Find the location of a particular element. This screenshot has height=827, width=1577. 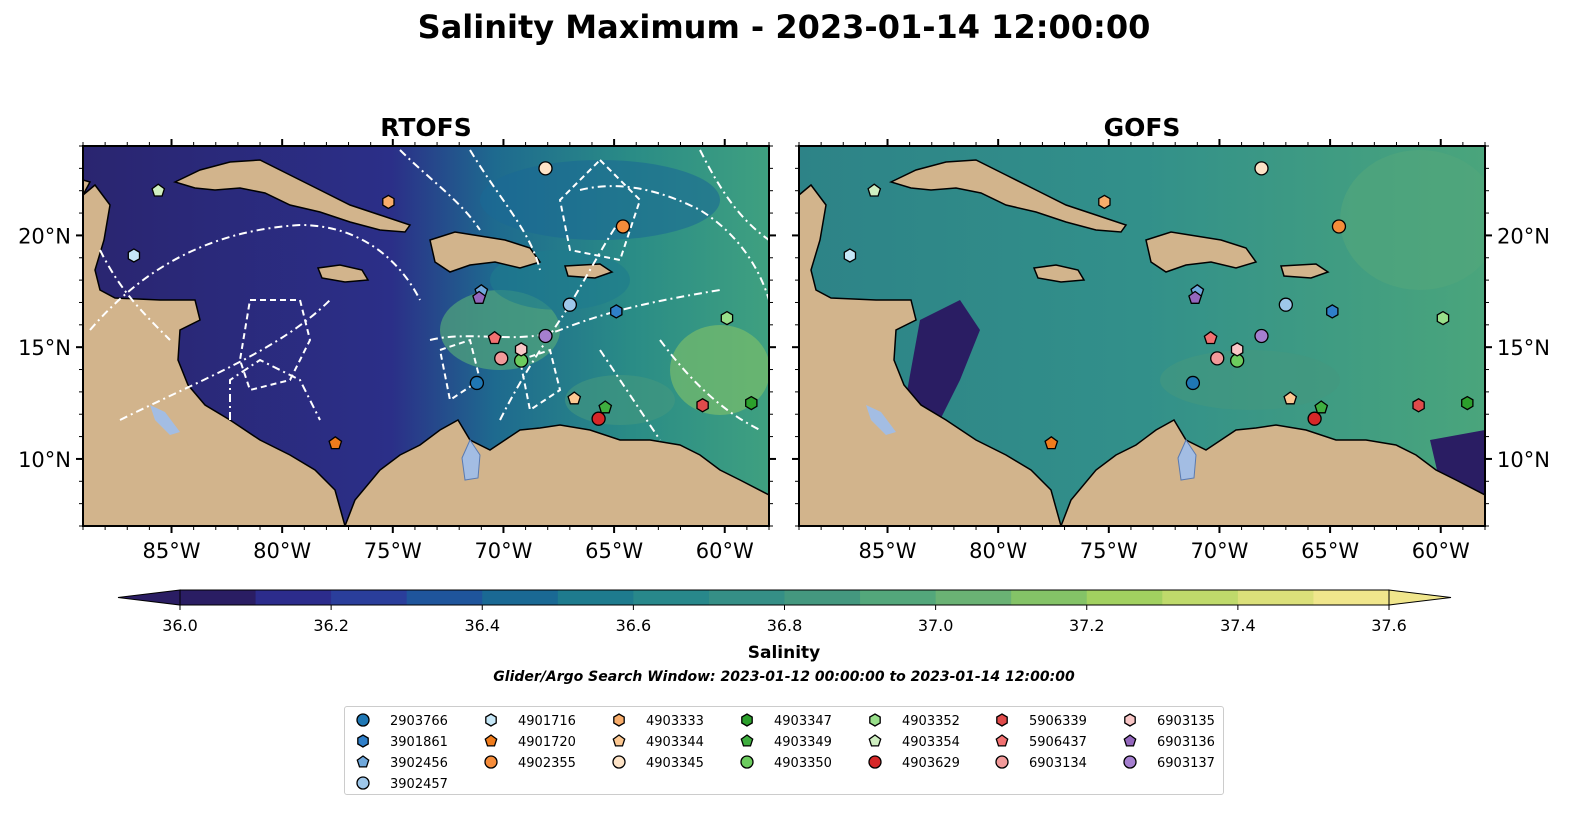

legend-label: 3902456 is located at coordinates (419, 763).